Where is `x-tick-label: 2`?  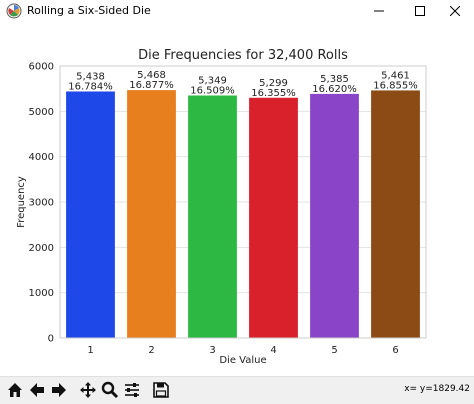
x-tick-label: 2 is located at coordinates (151, 350).